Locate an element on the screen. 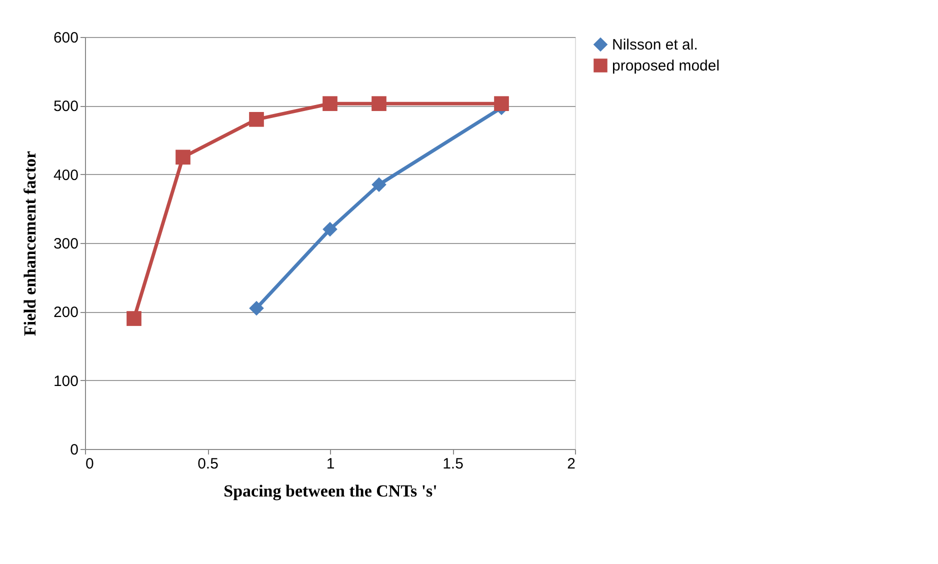 Image resolution: width=938 pixels, height=564 pixels. x-tick-label: 0 is located at coordinates (90, 464).